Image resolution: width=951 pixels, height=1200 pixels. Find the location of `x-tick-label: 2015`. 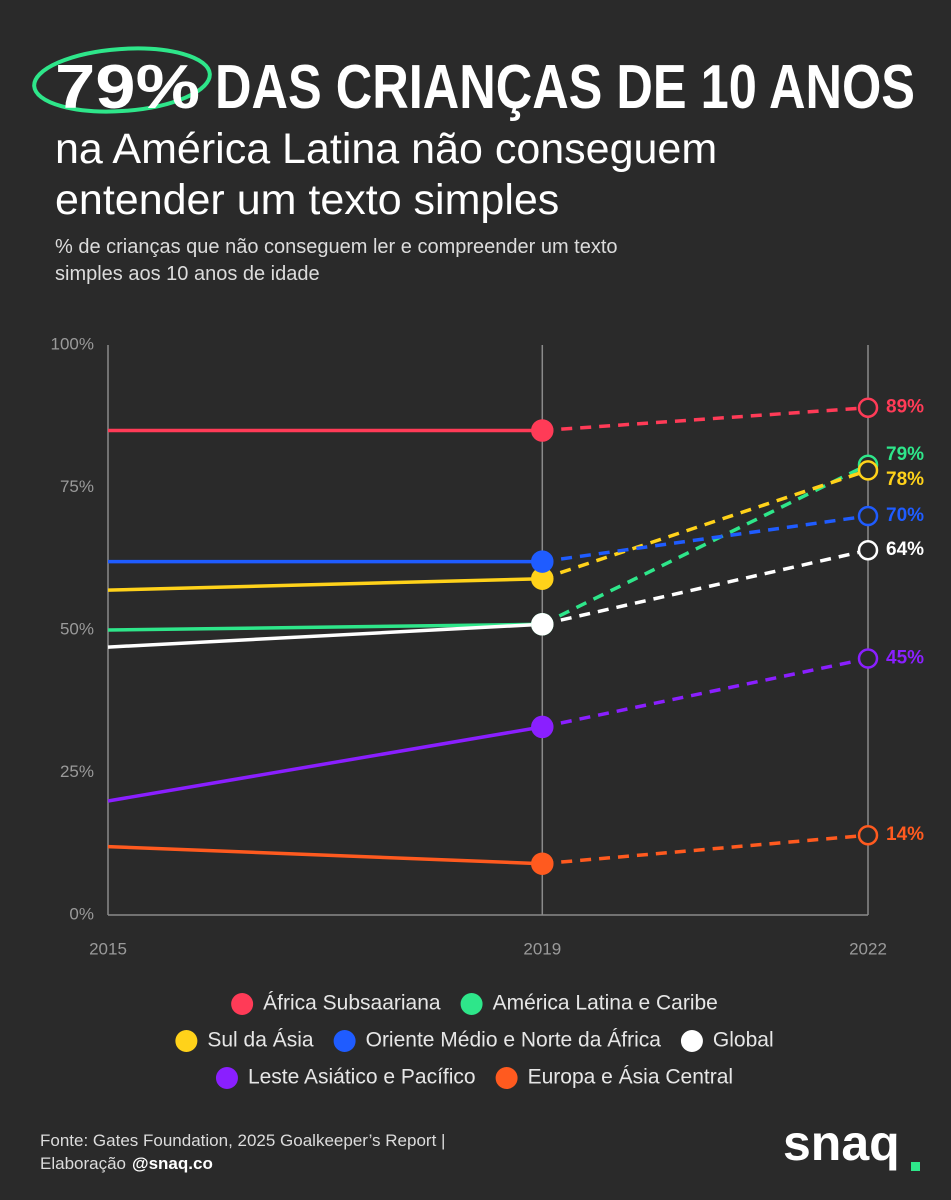

x-tick-label: 2015 is located at coordinates (108, 948).